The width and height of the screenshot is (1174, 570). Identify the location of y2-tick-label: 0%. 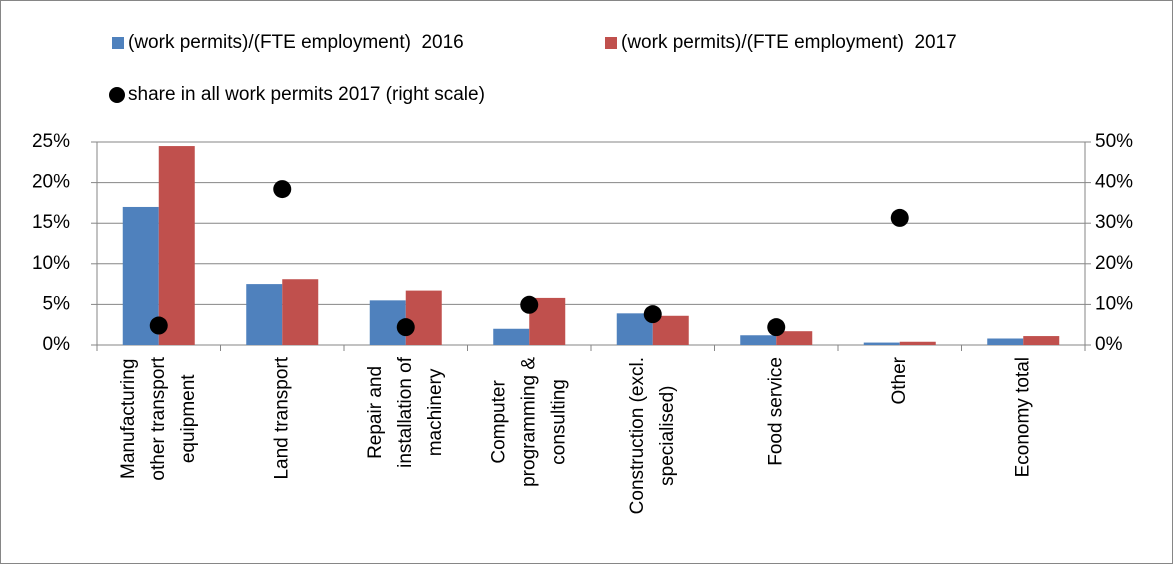
(1109, 344).